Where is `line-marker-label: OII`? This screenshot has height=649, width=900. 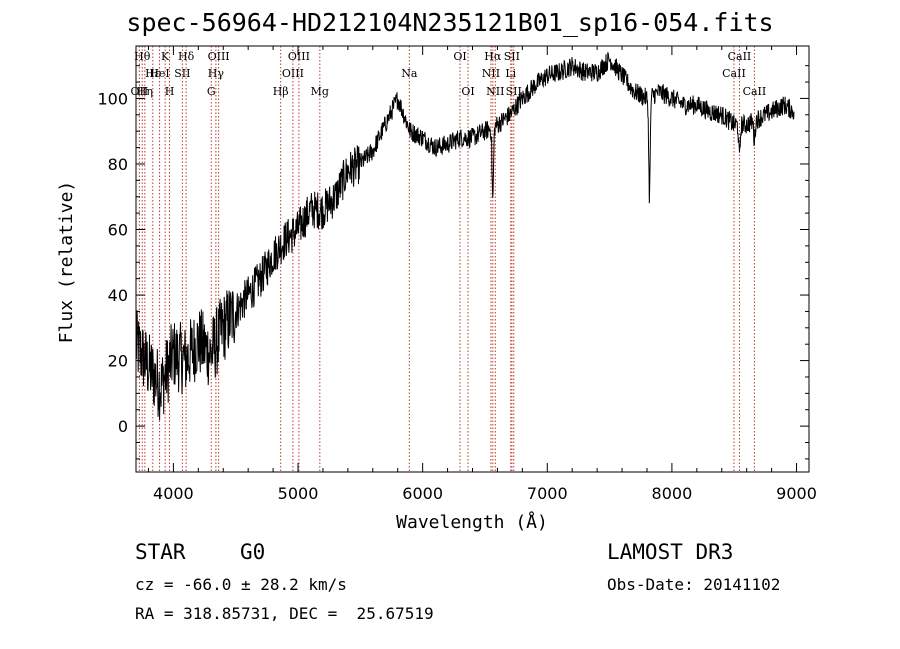
line-marker-label: OII is located at coordinates (140, 91).